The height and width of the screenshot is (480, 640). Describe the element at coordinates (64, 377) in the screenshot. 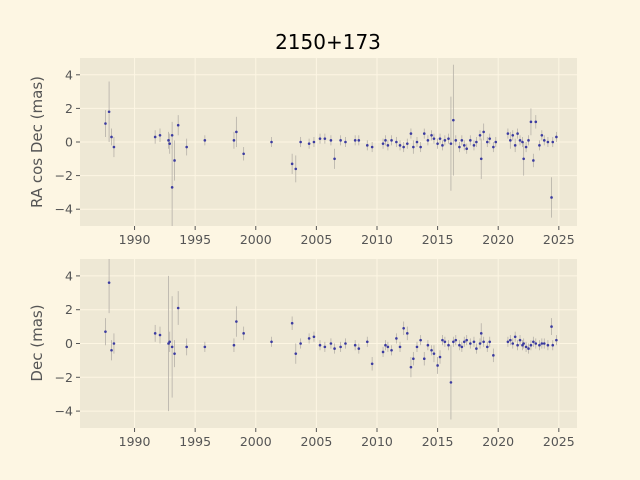

I see `dec-ytick-label--2: −2` at that location.